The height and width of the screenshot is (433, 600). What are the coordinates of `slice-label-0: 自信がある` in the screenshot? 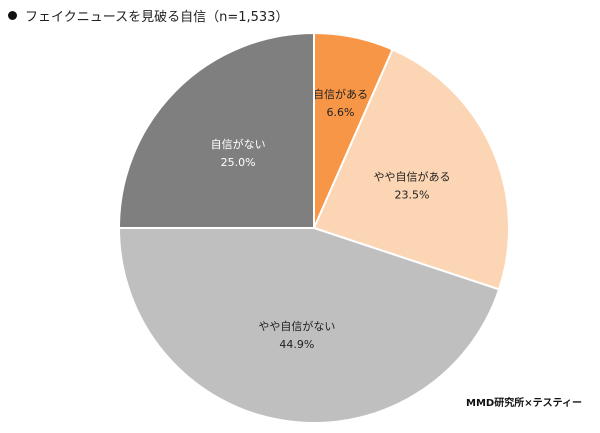 It's located at (340, 94).